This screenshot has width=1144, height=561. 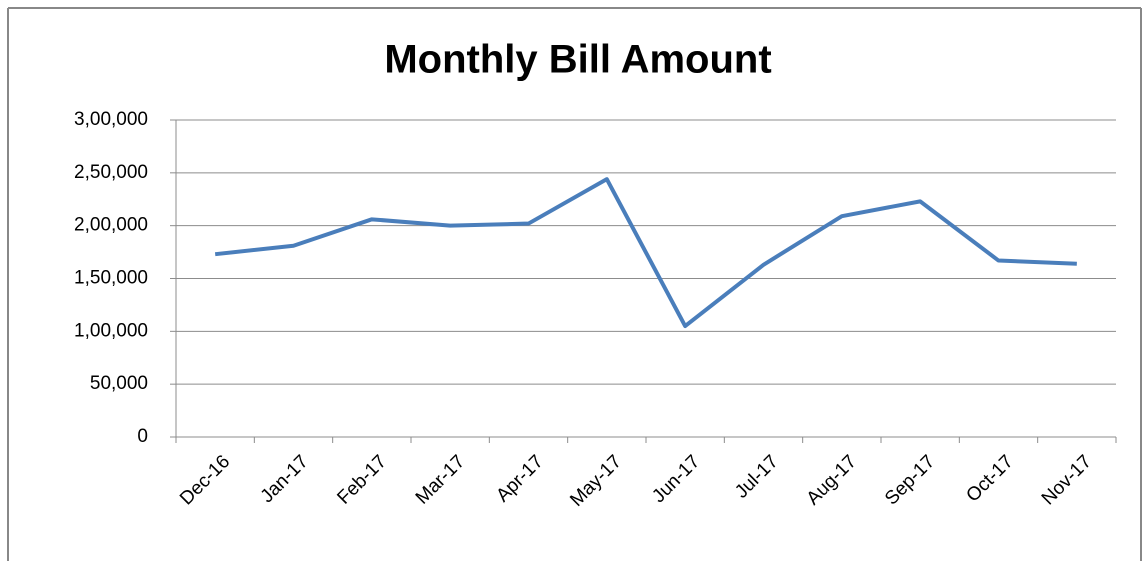 What do you see at coordinates (1067, 480) in the screenshot?
I see `x-tick-label: Nov-17` at bounding box center [1067, 480].